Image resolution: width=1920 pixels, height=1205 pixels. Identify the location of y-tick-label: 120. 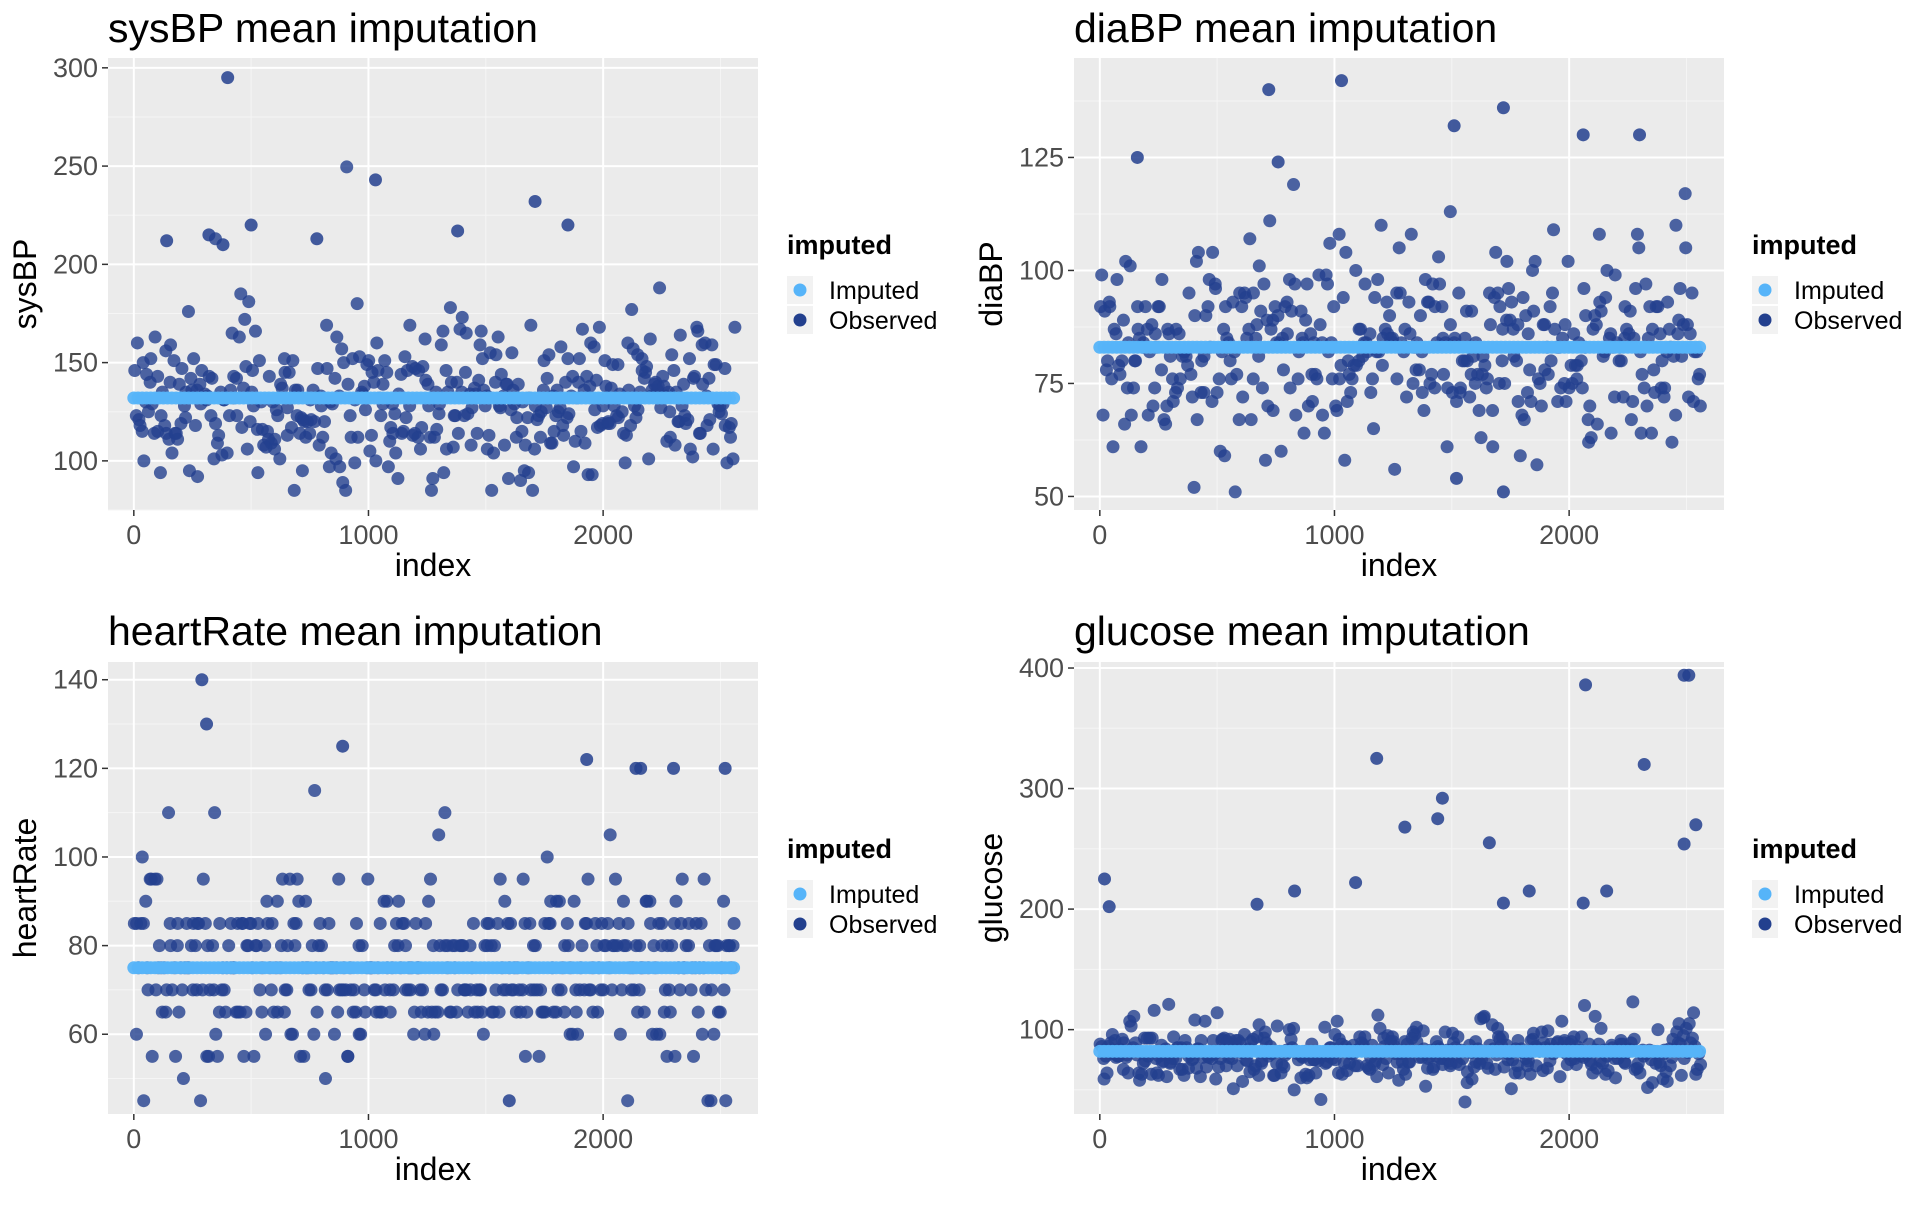
(75, 768).